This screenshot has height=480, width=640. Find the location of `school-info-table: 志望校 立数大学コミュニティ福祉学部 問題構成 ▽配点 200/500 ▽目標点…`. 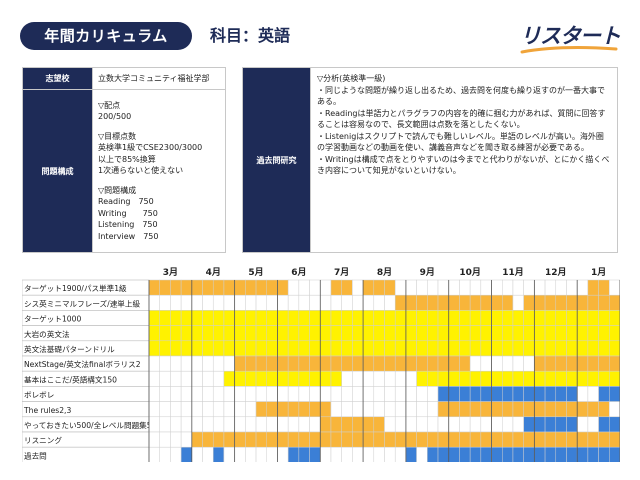

school-info-table: 志望校 立数大学コミュニティ福祉学部 問題構成 ▽配点 200/500 ▽目標点… is located at coordinates (124, 160).